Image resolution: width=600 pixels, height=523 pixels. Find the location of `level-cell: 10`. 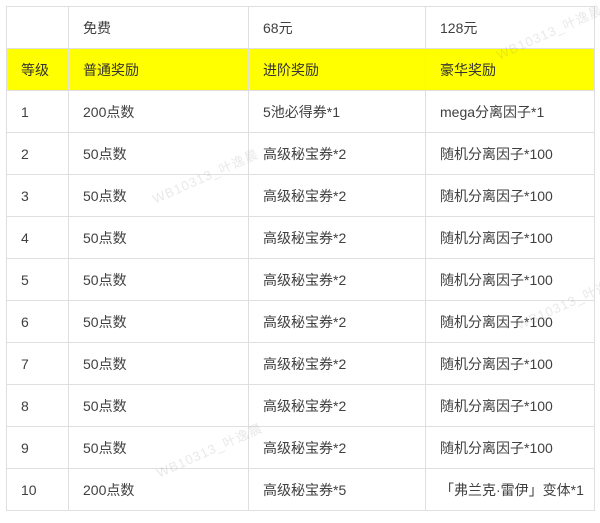

level-cell: 10 is located at coordinates (37, 489).